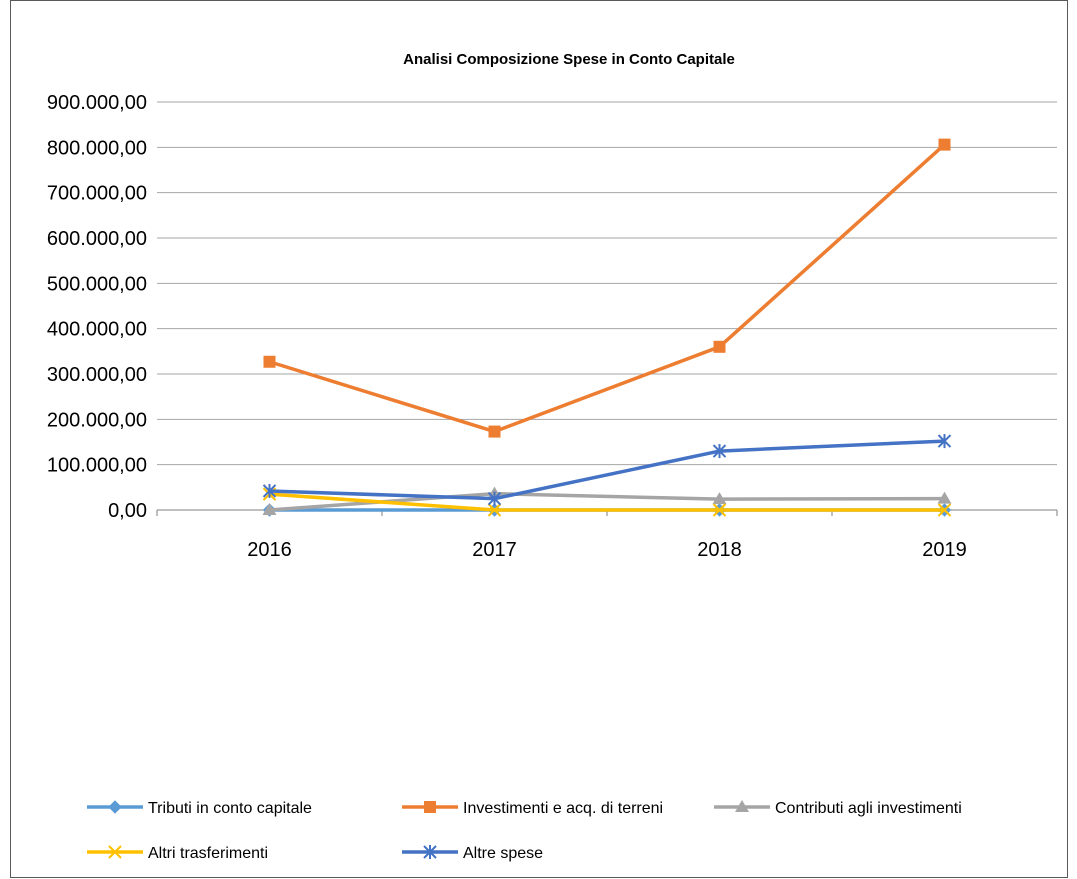 The height and width of the screenshot is (879, 1077). What do you see at coordinates (868, 808) in the screenshot?
I see `legend-label: Contributi agli investimenti` at bounding box center [868, 808].